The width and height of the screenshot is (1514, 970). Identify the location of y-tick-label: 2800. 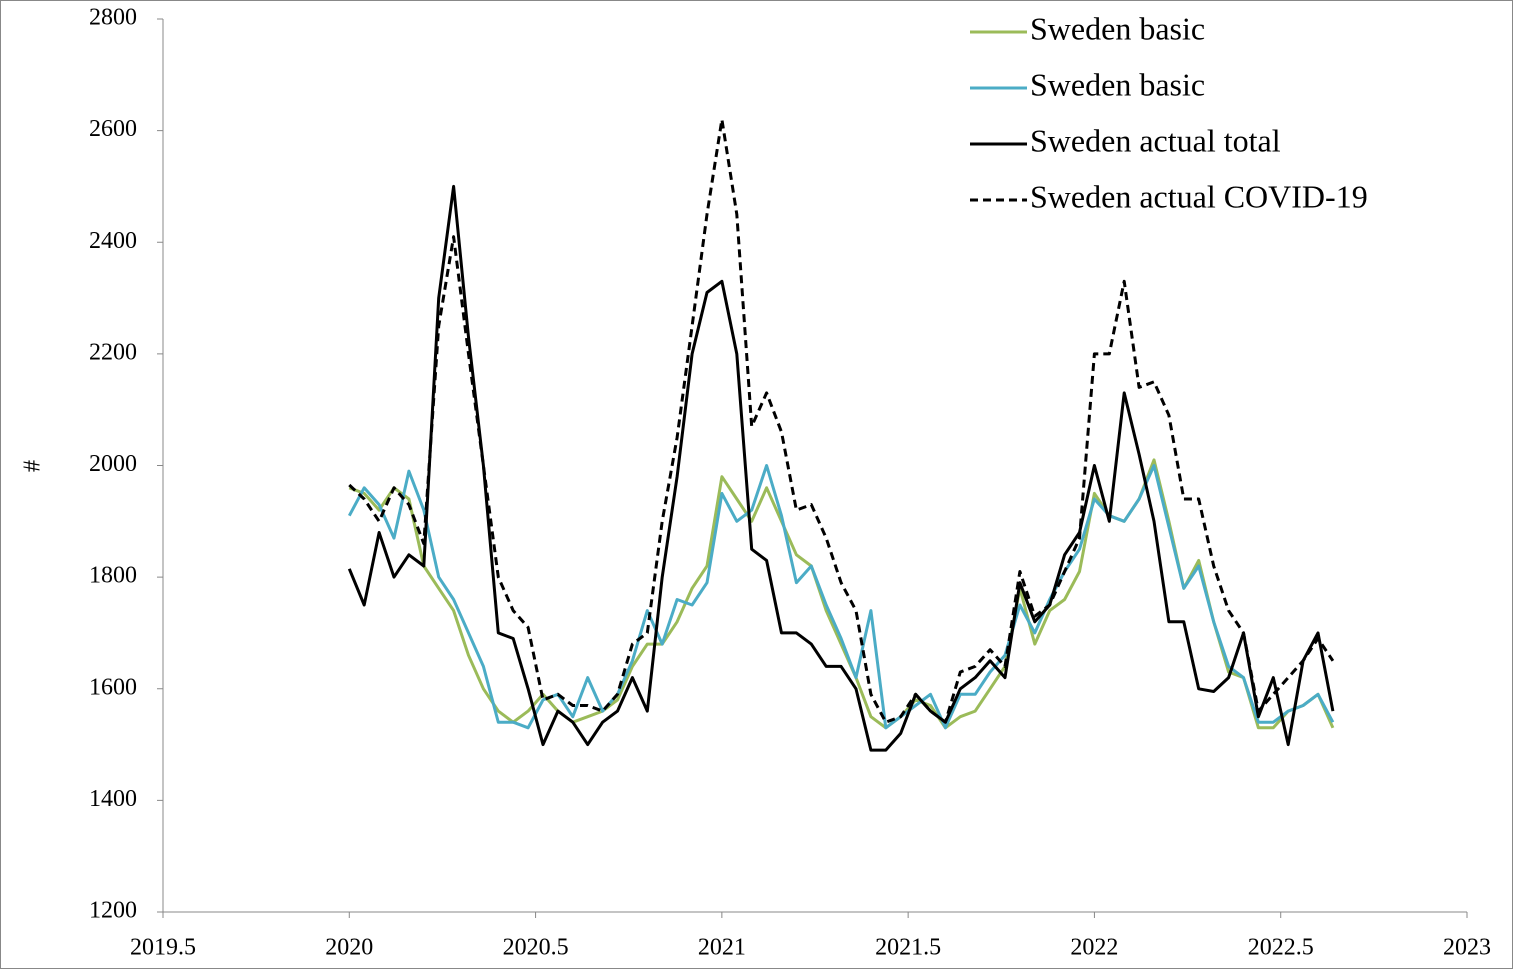
(113, 18).